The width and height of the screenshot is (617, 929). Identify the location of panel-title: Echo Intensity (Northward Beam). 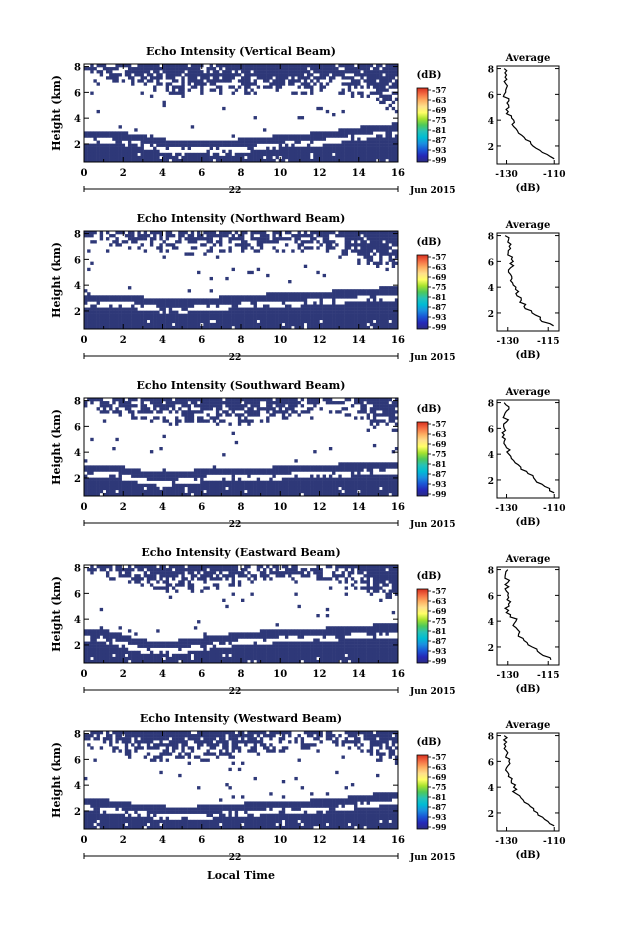
(241, 218).